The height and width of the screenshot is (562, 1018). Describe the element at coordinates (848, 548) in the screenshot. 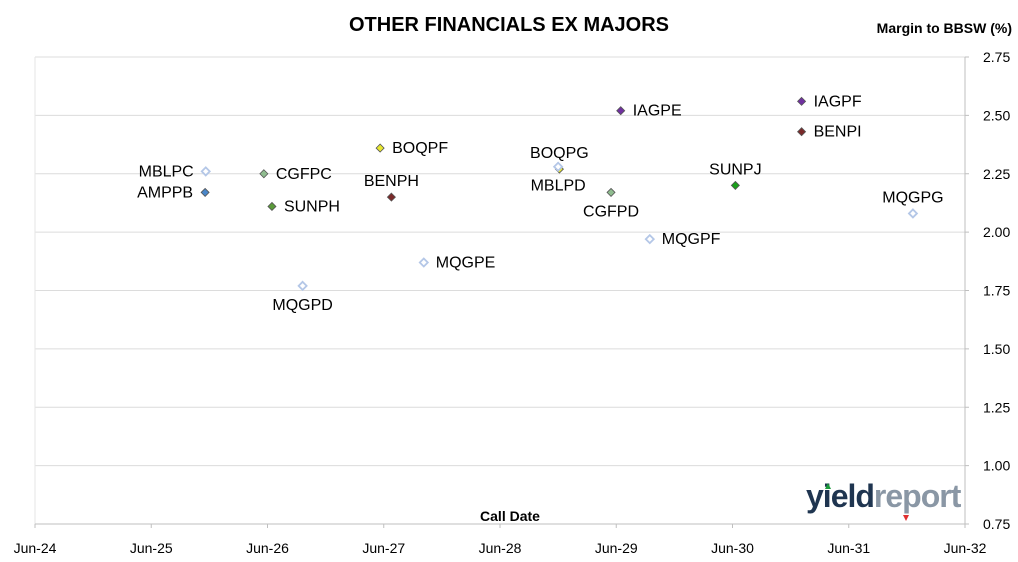

I see `x-tick-label: Jun-31` at that location.